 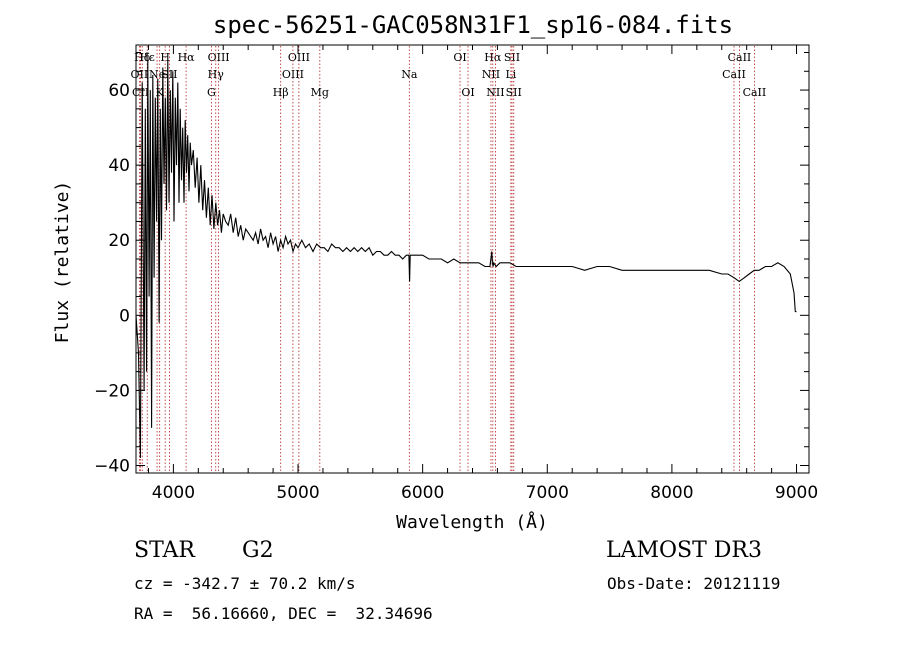 I want to click on redshift: cz = -342.7 ± 70.2 km/s, so click(x=245, y=583).